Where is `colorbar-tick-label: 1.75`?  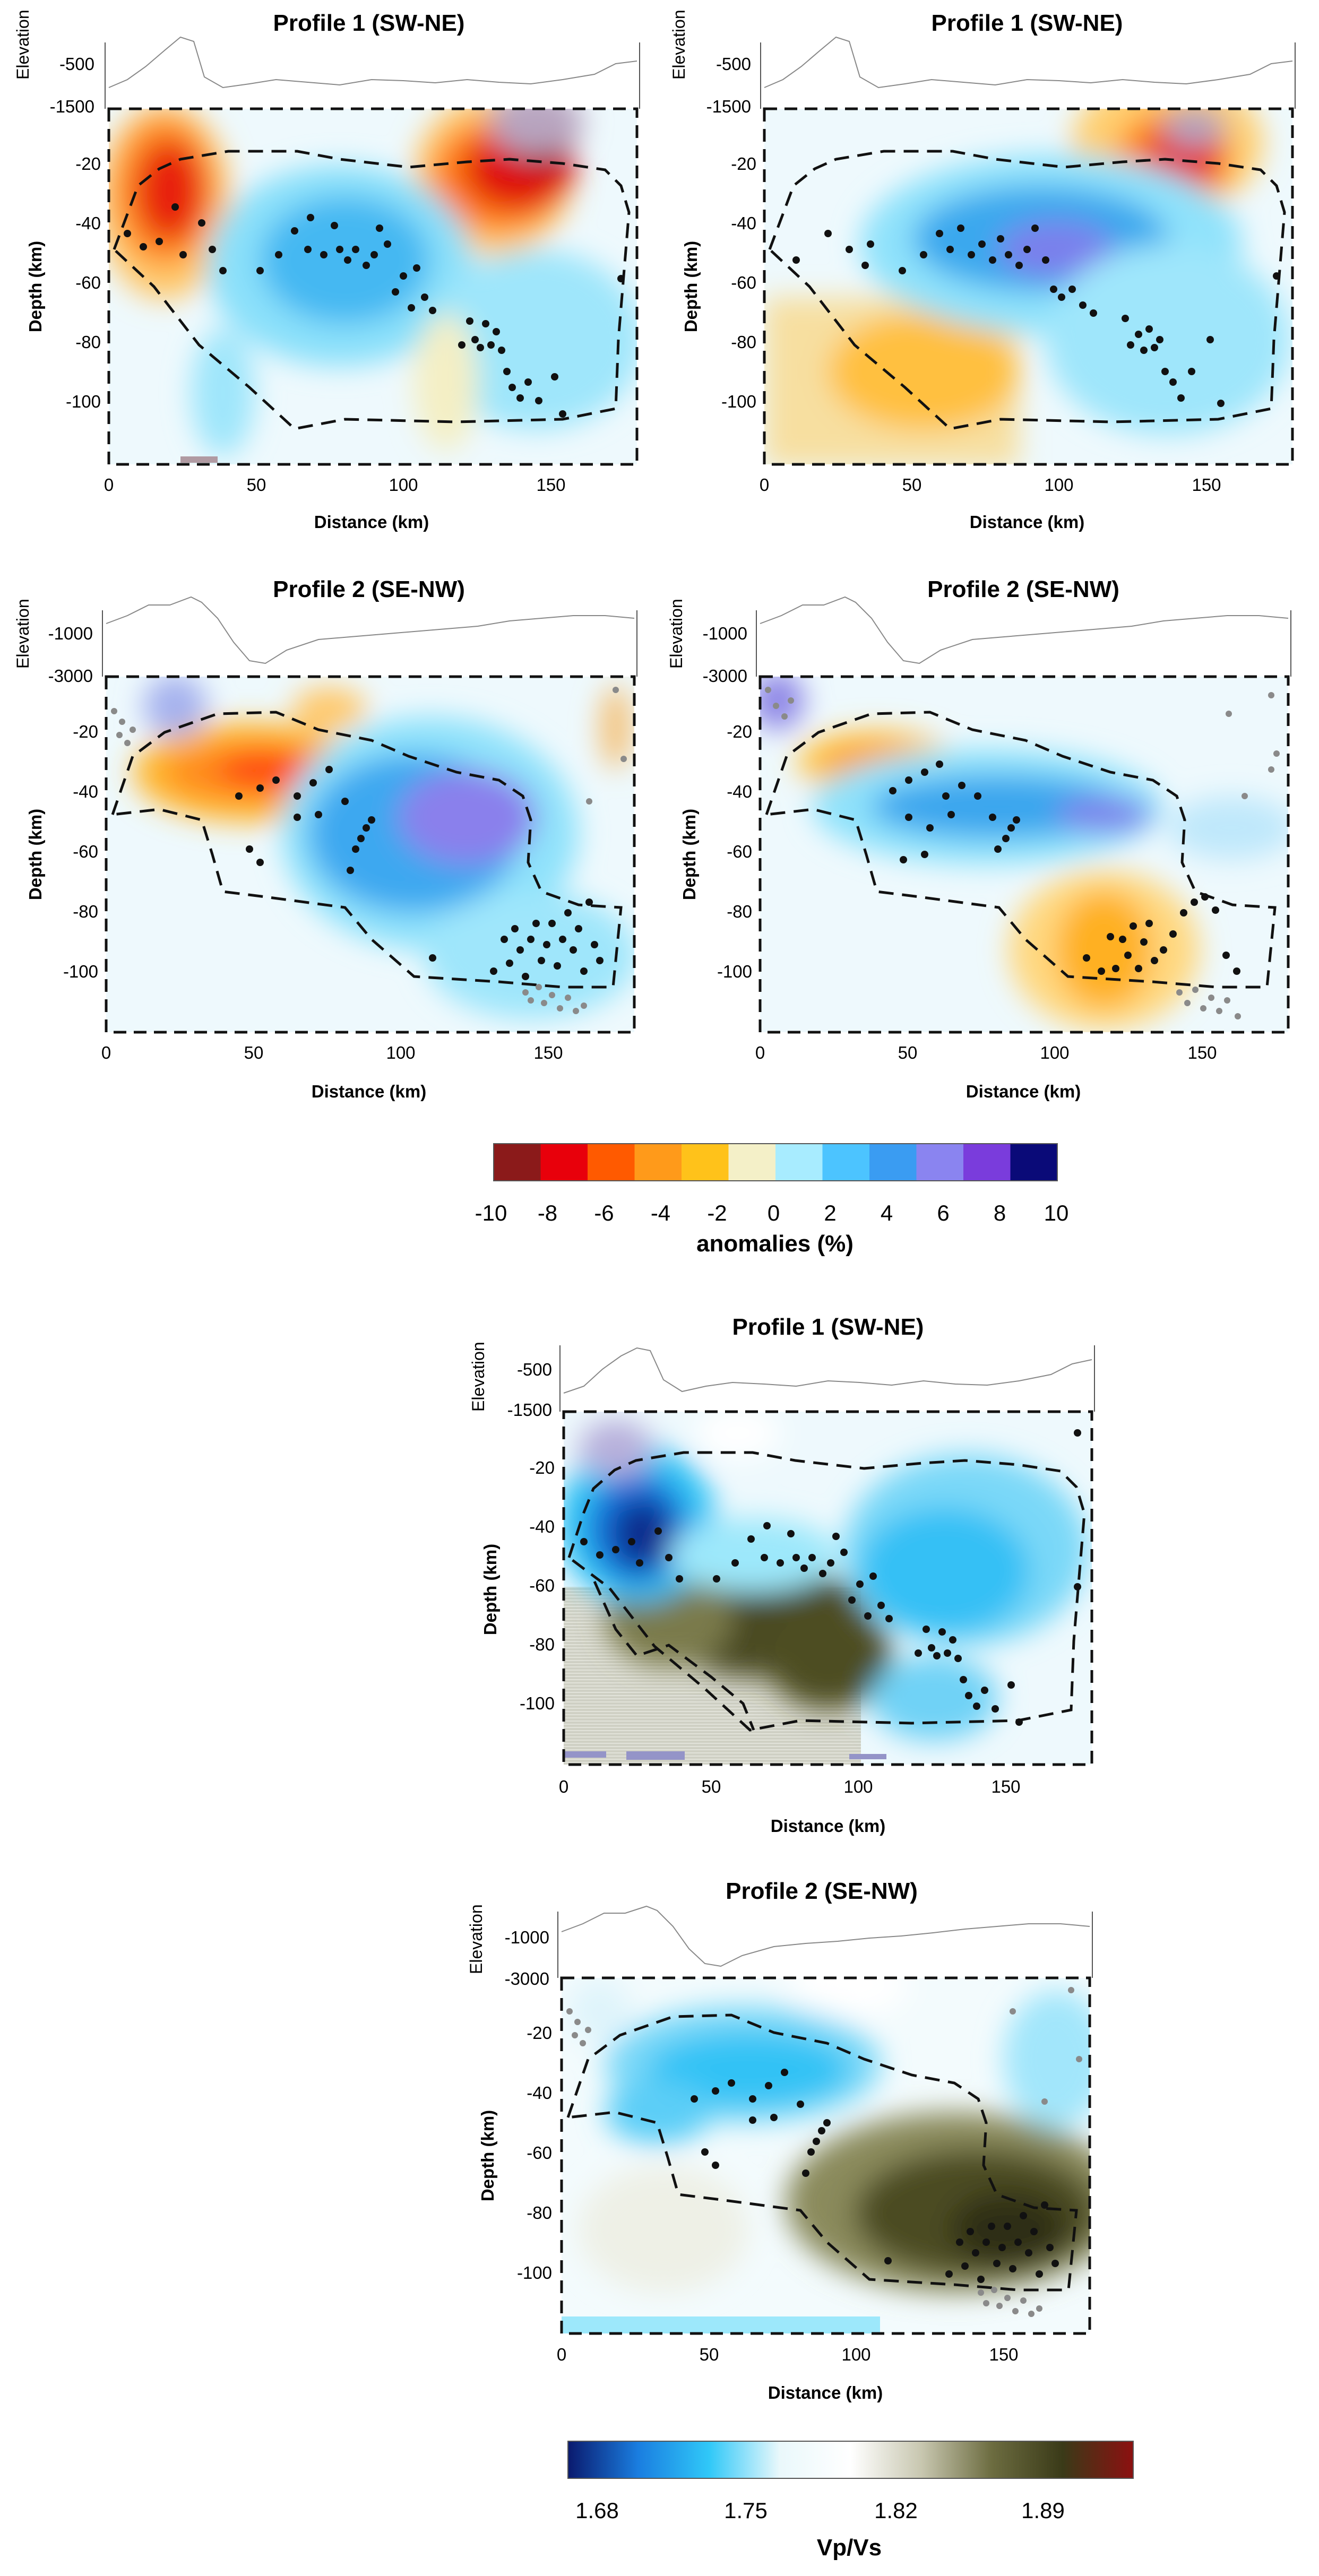 colorbar-tick-label: 1.75 is located at coordinates (746, 2510).